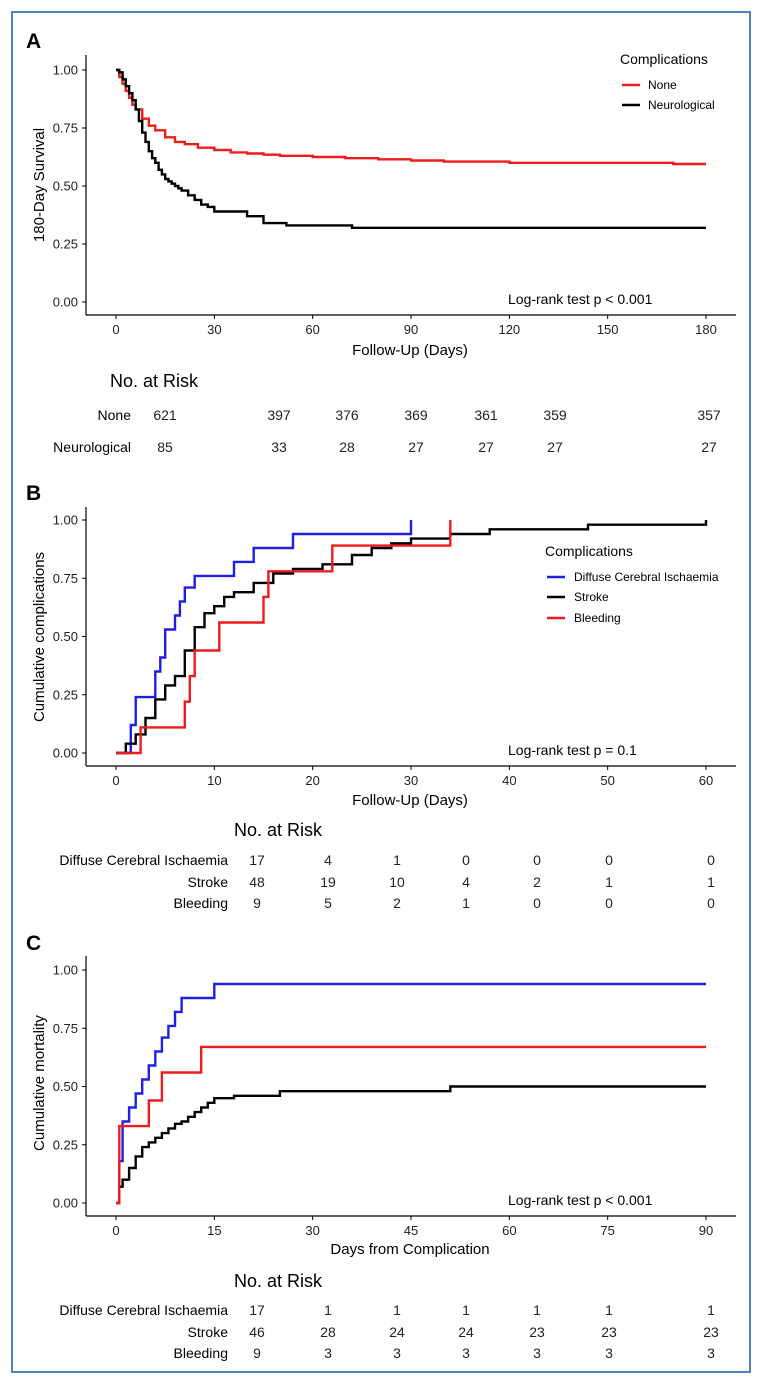  What do you see at coordinates (214, 1230) in the screenshot?
I see `panel-c-x-tick-label: 15` at bounding box center [214, 1230].